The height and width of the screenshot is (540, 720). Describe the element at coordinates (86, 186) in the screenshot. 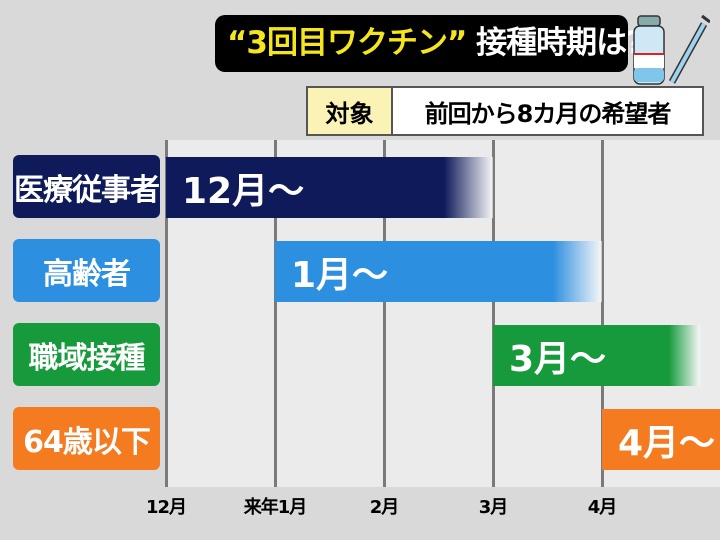

I see `category-label: 医療従事者` at that location.